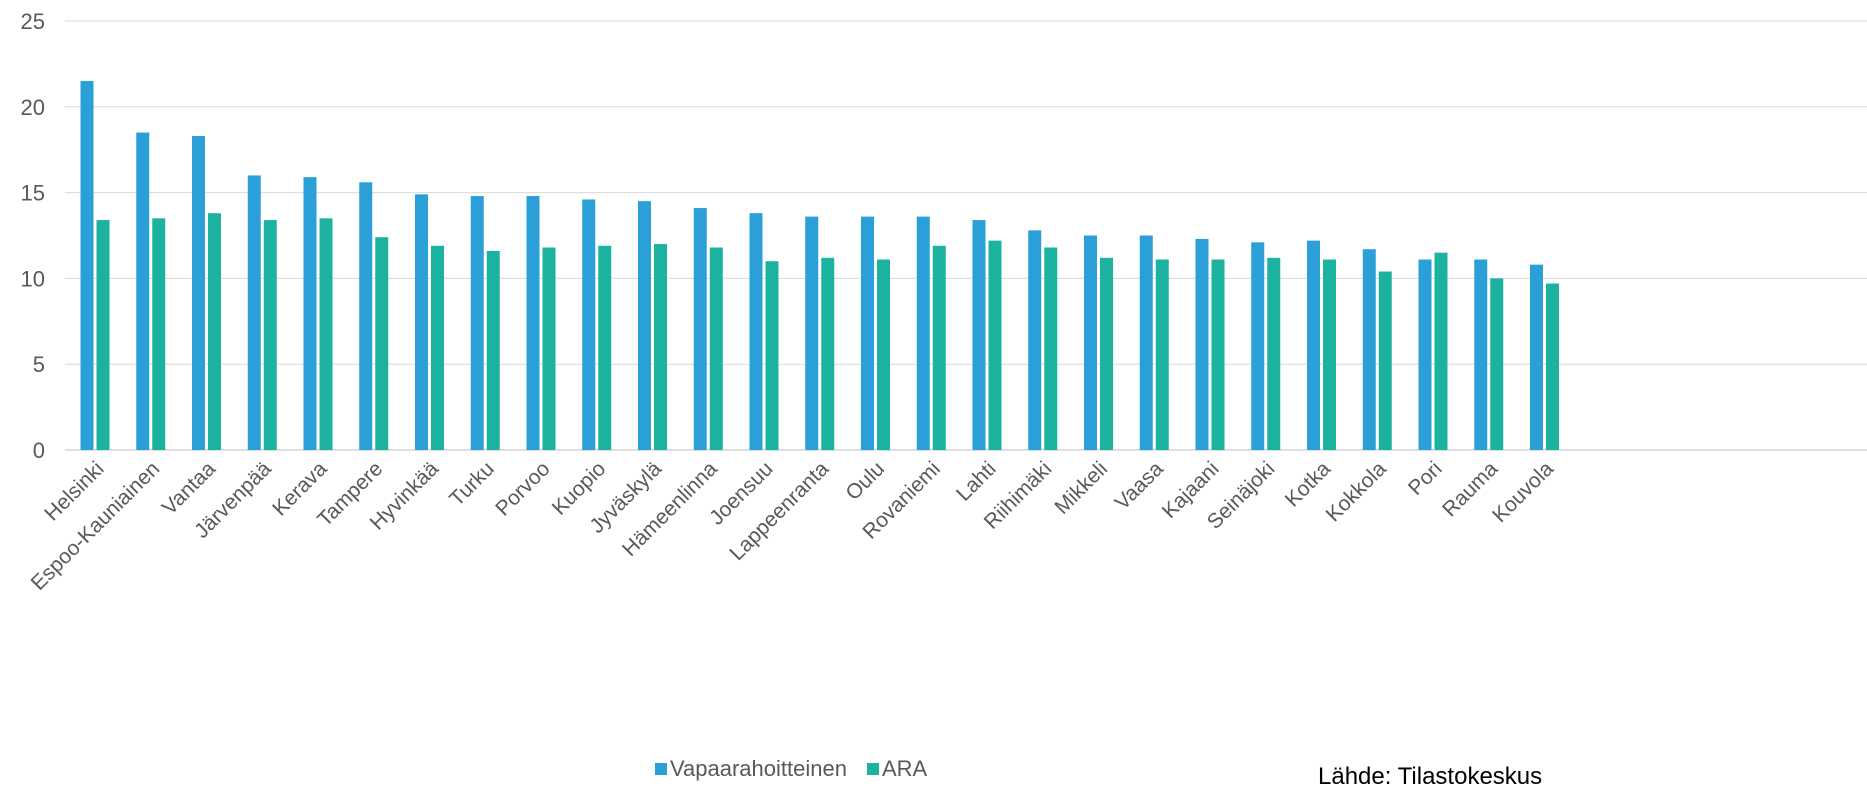 Image resolution: width=1867 pixels, height=794 pixels. I want to click on legend-label-ara: ARA, so click(904, 768).